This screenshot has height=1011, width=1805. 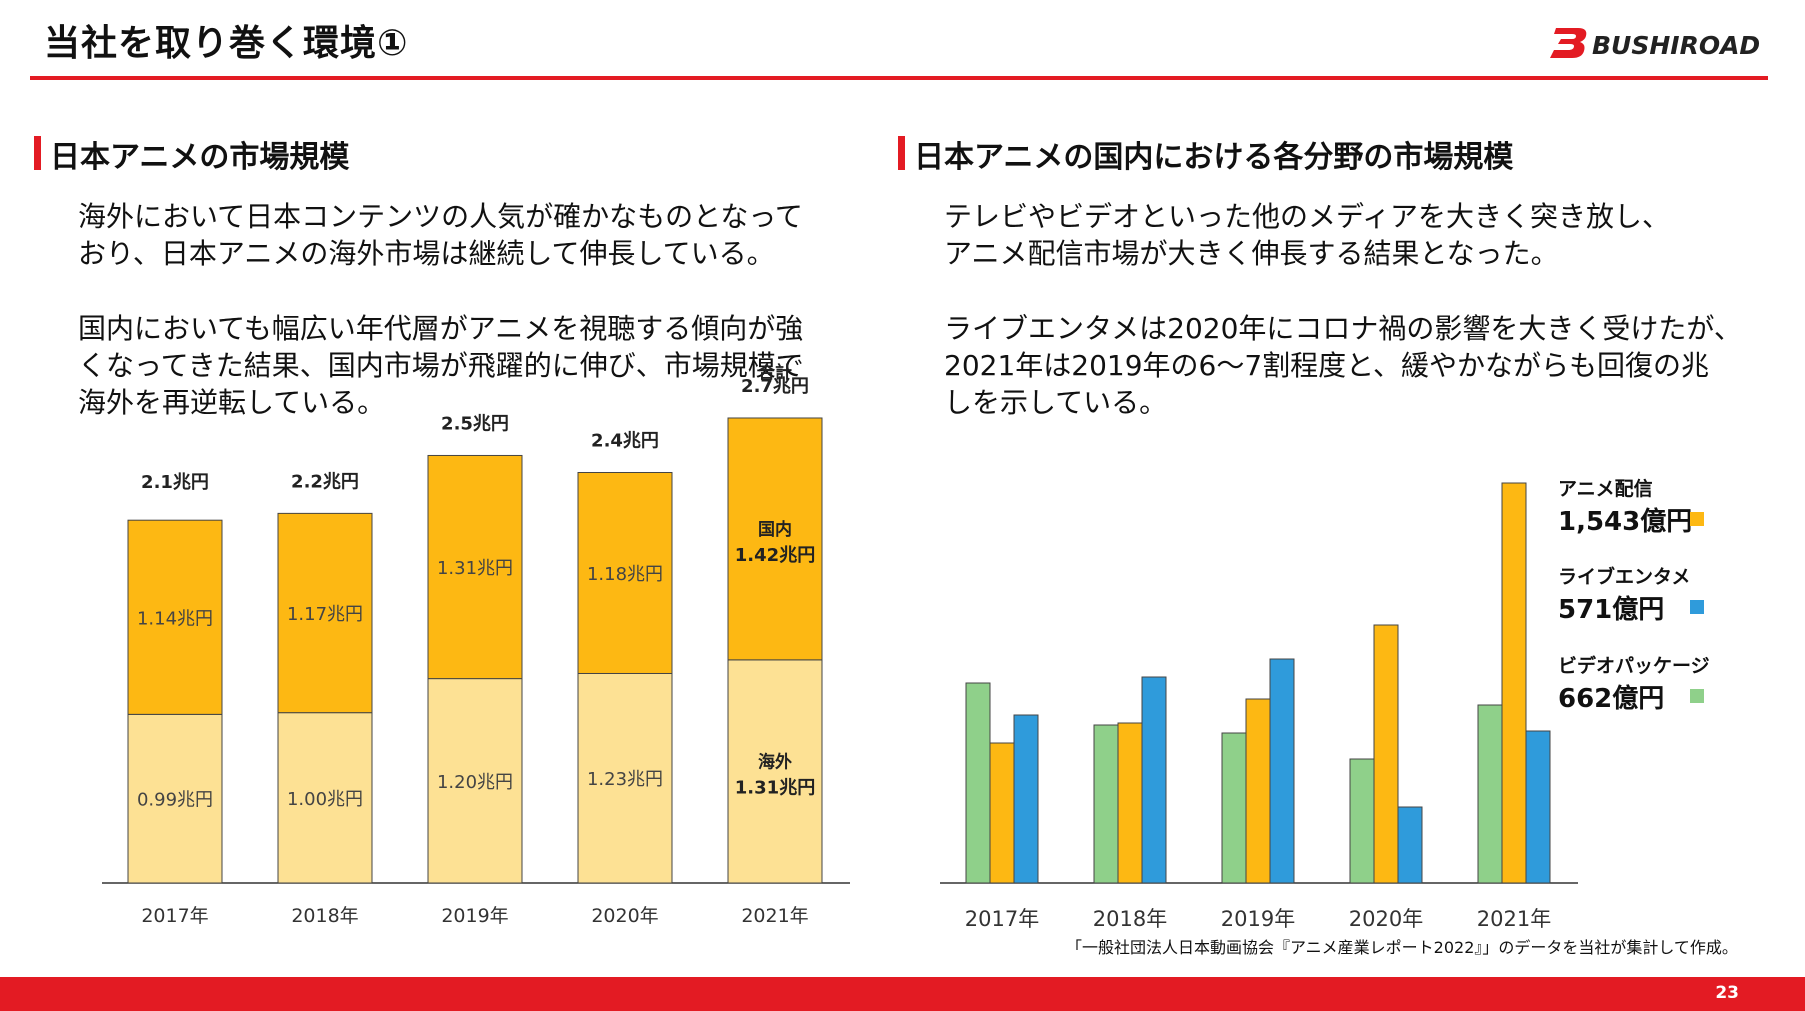 I want to click on data-label: 1.14兆円, so click(x=175, y=618).